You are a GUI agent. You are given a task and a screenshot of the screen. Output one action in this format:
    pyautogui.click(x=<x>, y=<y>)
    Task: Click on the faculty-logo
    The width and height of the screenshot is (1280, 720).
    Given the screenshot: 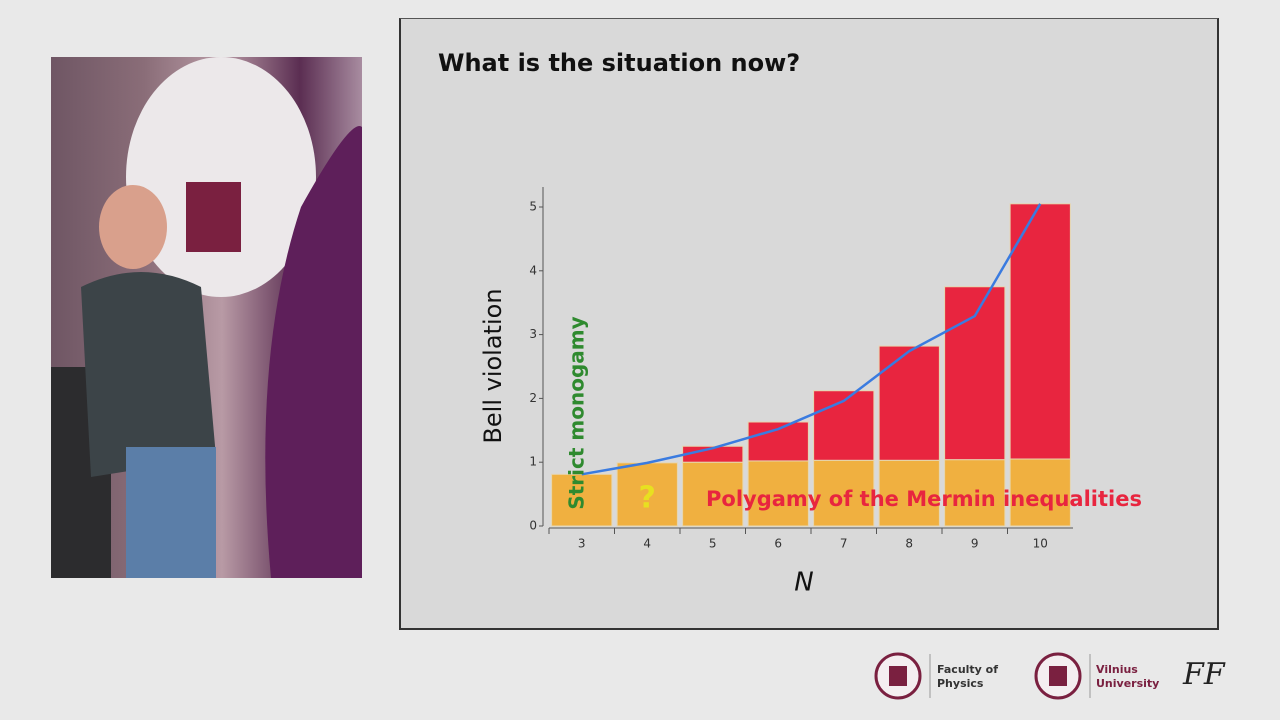 What is the action you would take?
    pyautogui.click(x=902, y=676)
    